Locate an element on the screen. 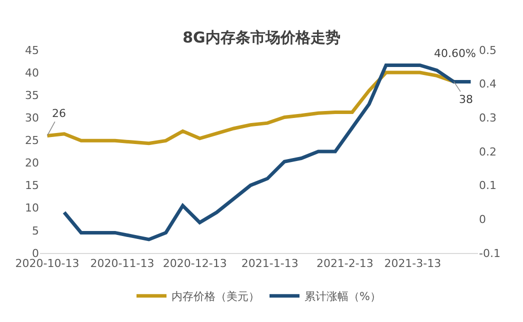 The height and width of the screenshot is (322, 523). y2-tick-label: 0 is located at coordinates (482, 219).